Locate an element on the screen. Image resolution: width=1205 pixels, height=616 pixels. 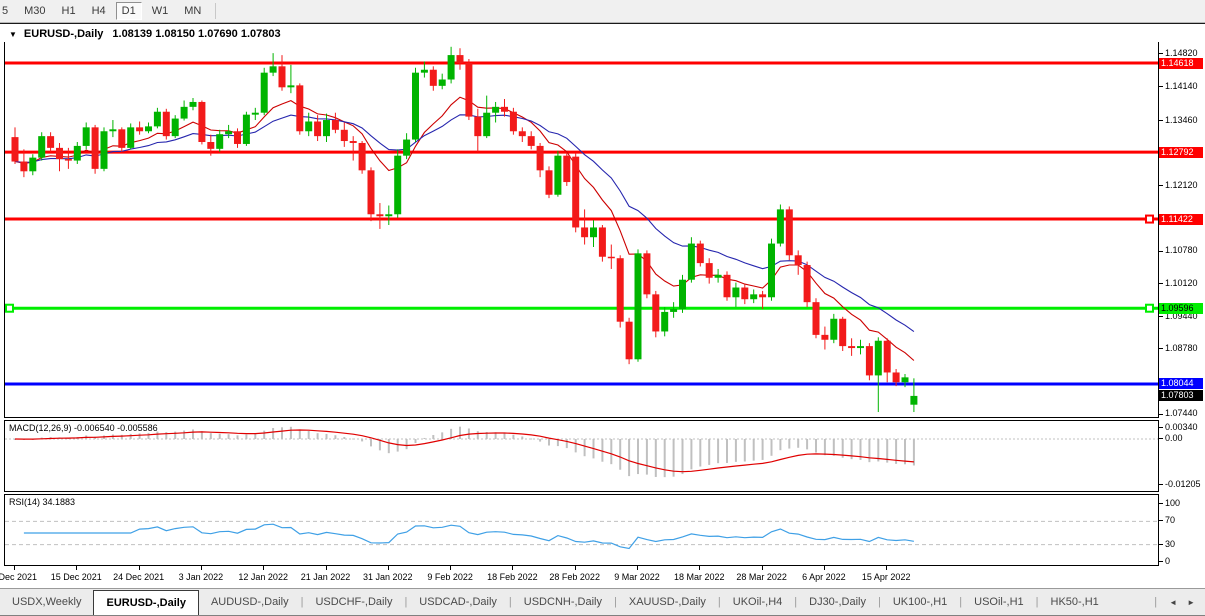
macd-chart is located at coordinates (581, 452).